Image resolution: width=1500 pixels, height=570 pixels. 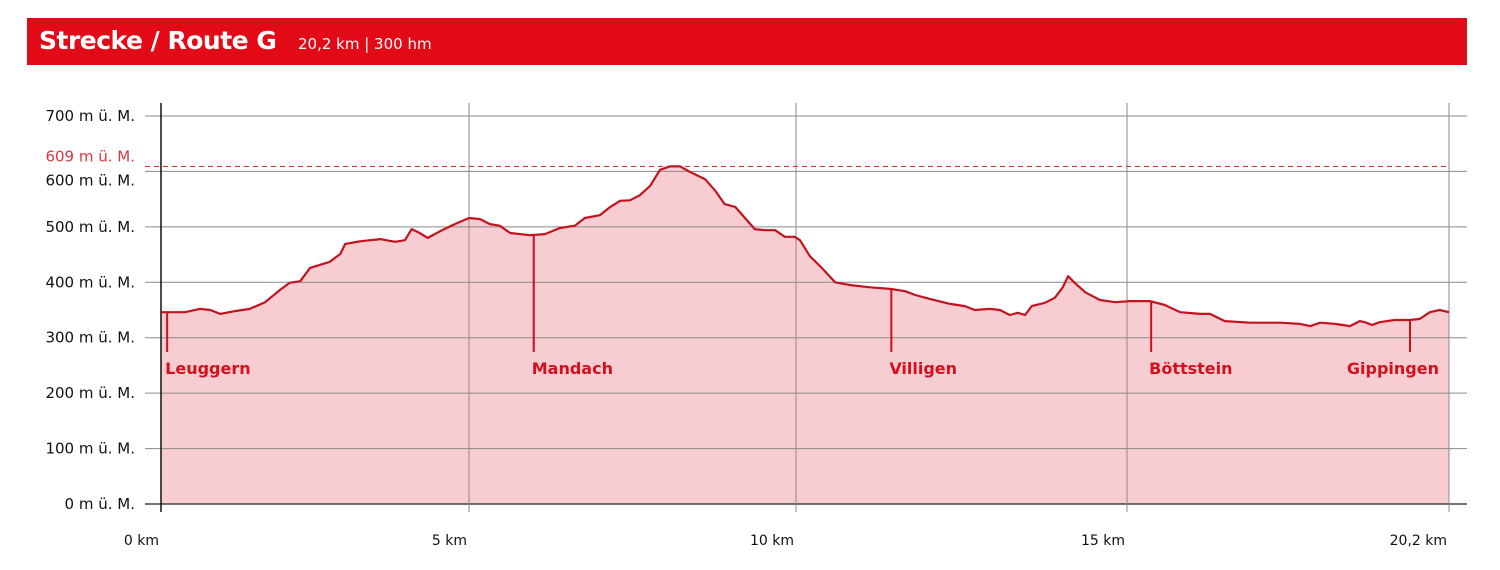 What do you see at coordinates (90, 338) in the screenshot?
I see `y-tick-label: 300 m ü. M.` at bounding box center [90, 338].